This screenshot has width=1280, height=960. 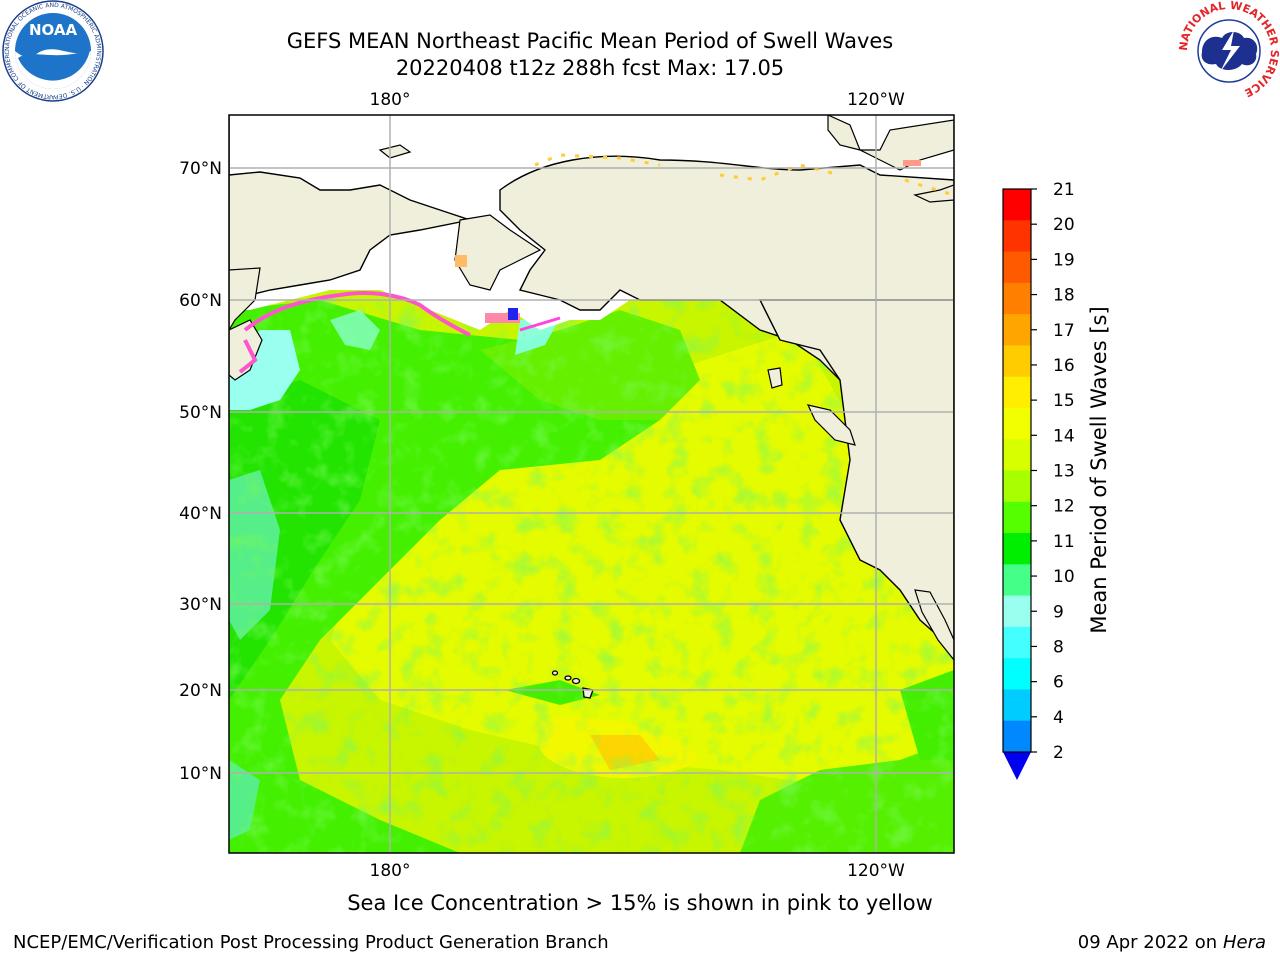 What do you see at coordinates (876, 100) in the screenshot?
I see `top-lon-label: 120°W` at bounding box center [876, 100].